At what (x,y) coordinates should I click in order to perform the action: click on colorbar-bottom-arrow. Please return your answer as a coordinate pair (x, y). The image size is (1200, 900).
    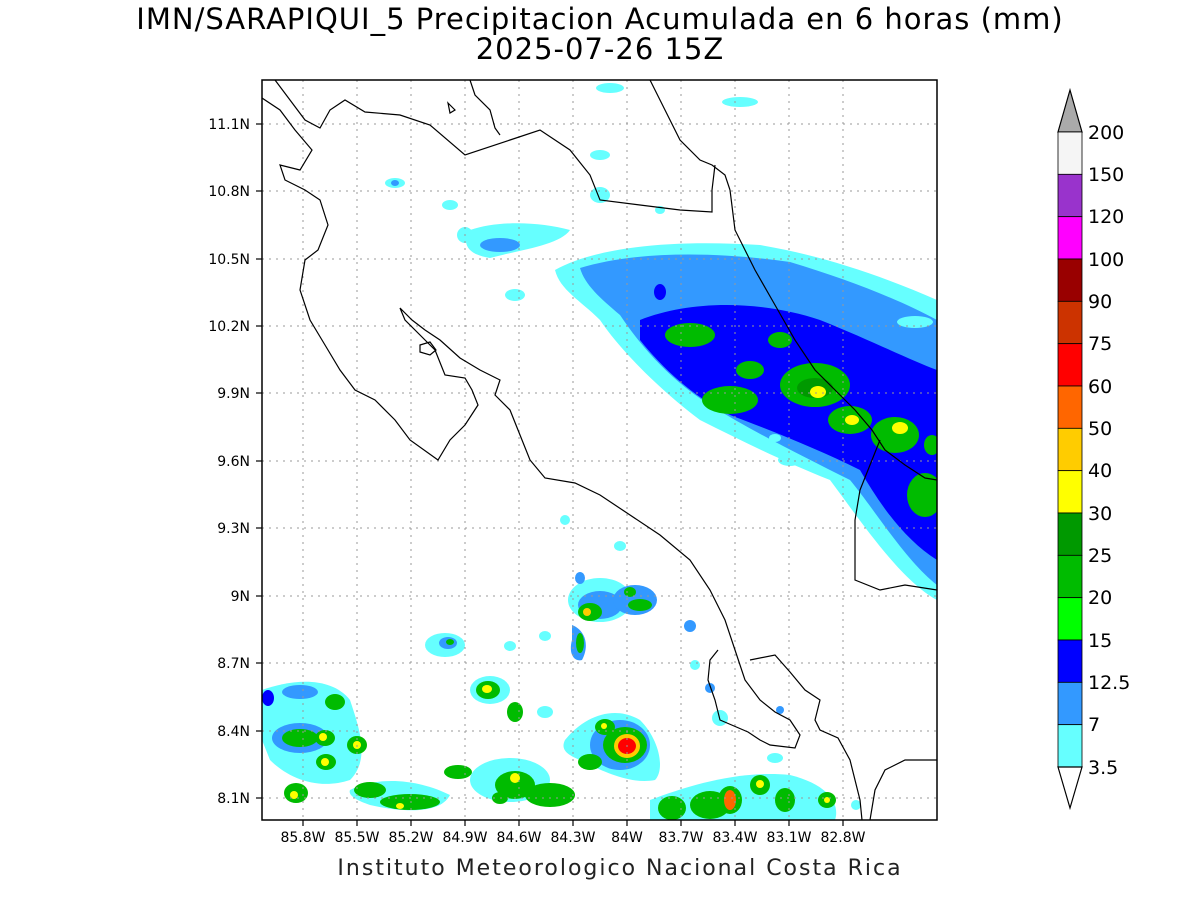
    Looking at the image, I should click on (1070, 788).